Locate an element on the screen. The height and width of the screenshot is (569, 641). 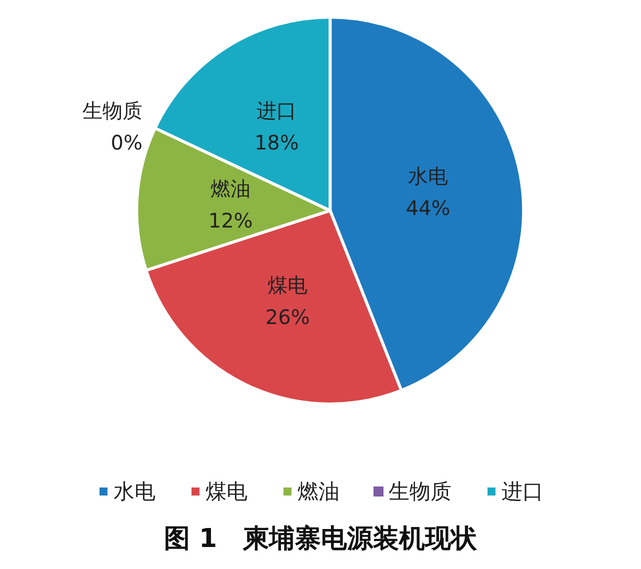
legend-label: 生物质 is located at coordinates (420, 492).